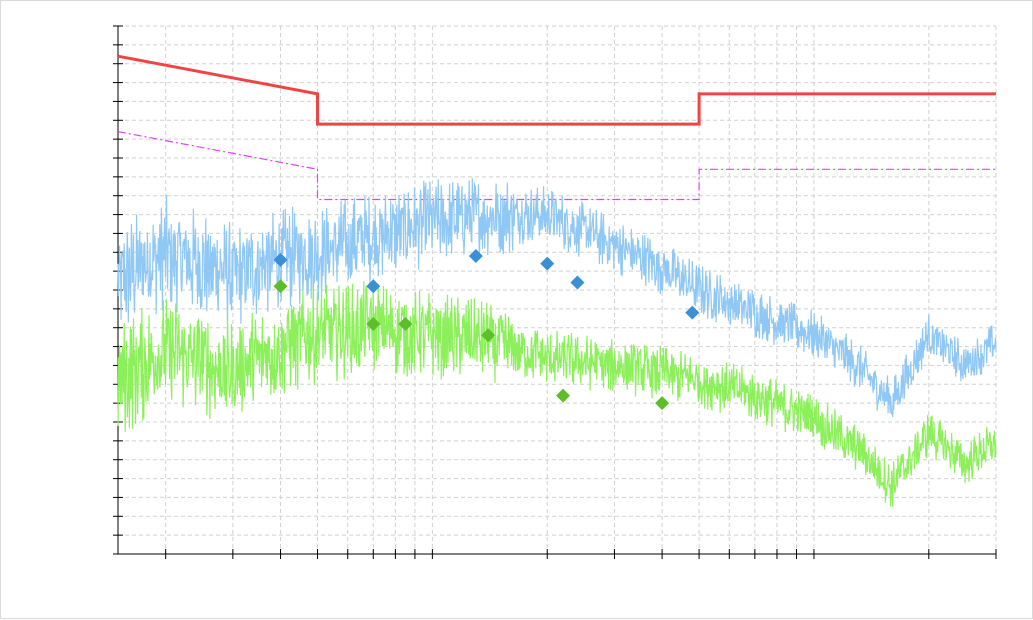  I want to click on limit-line-dashed, so click(556, 166).